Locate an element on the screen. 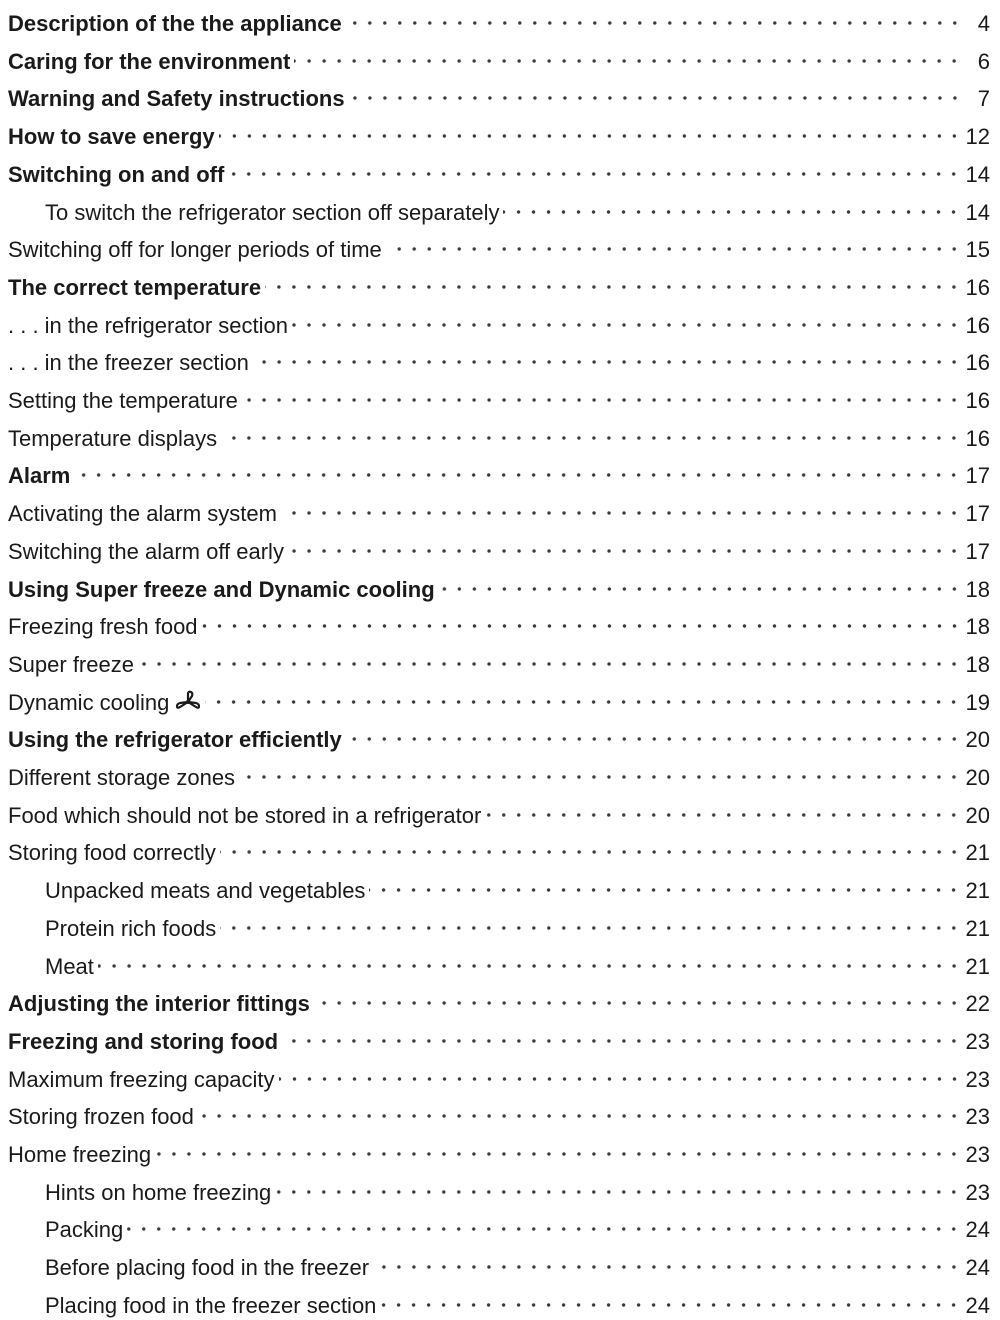 The width and height of the screenshot is (1000, 1320). toc-entry-label: Different storage zones is located at coordinates (121, 778).